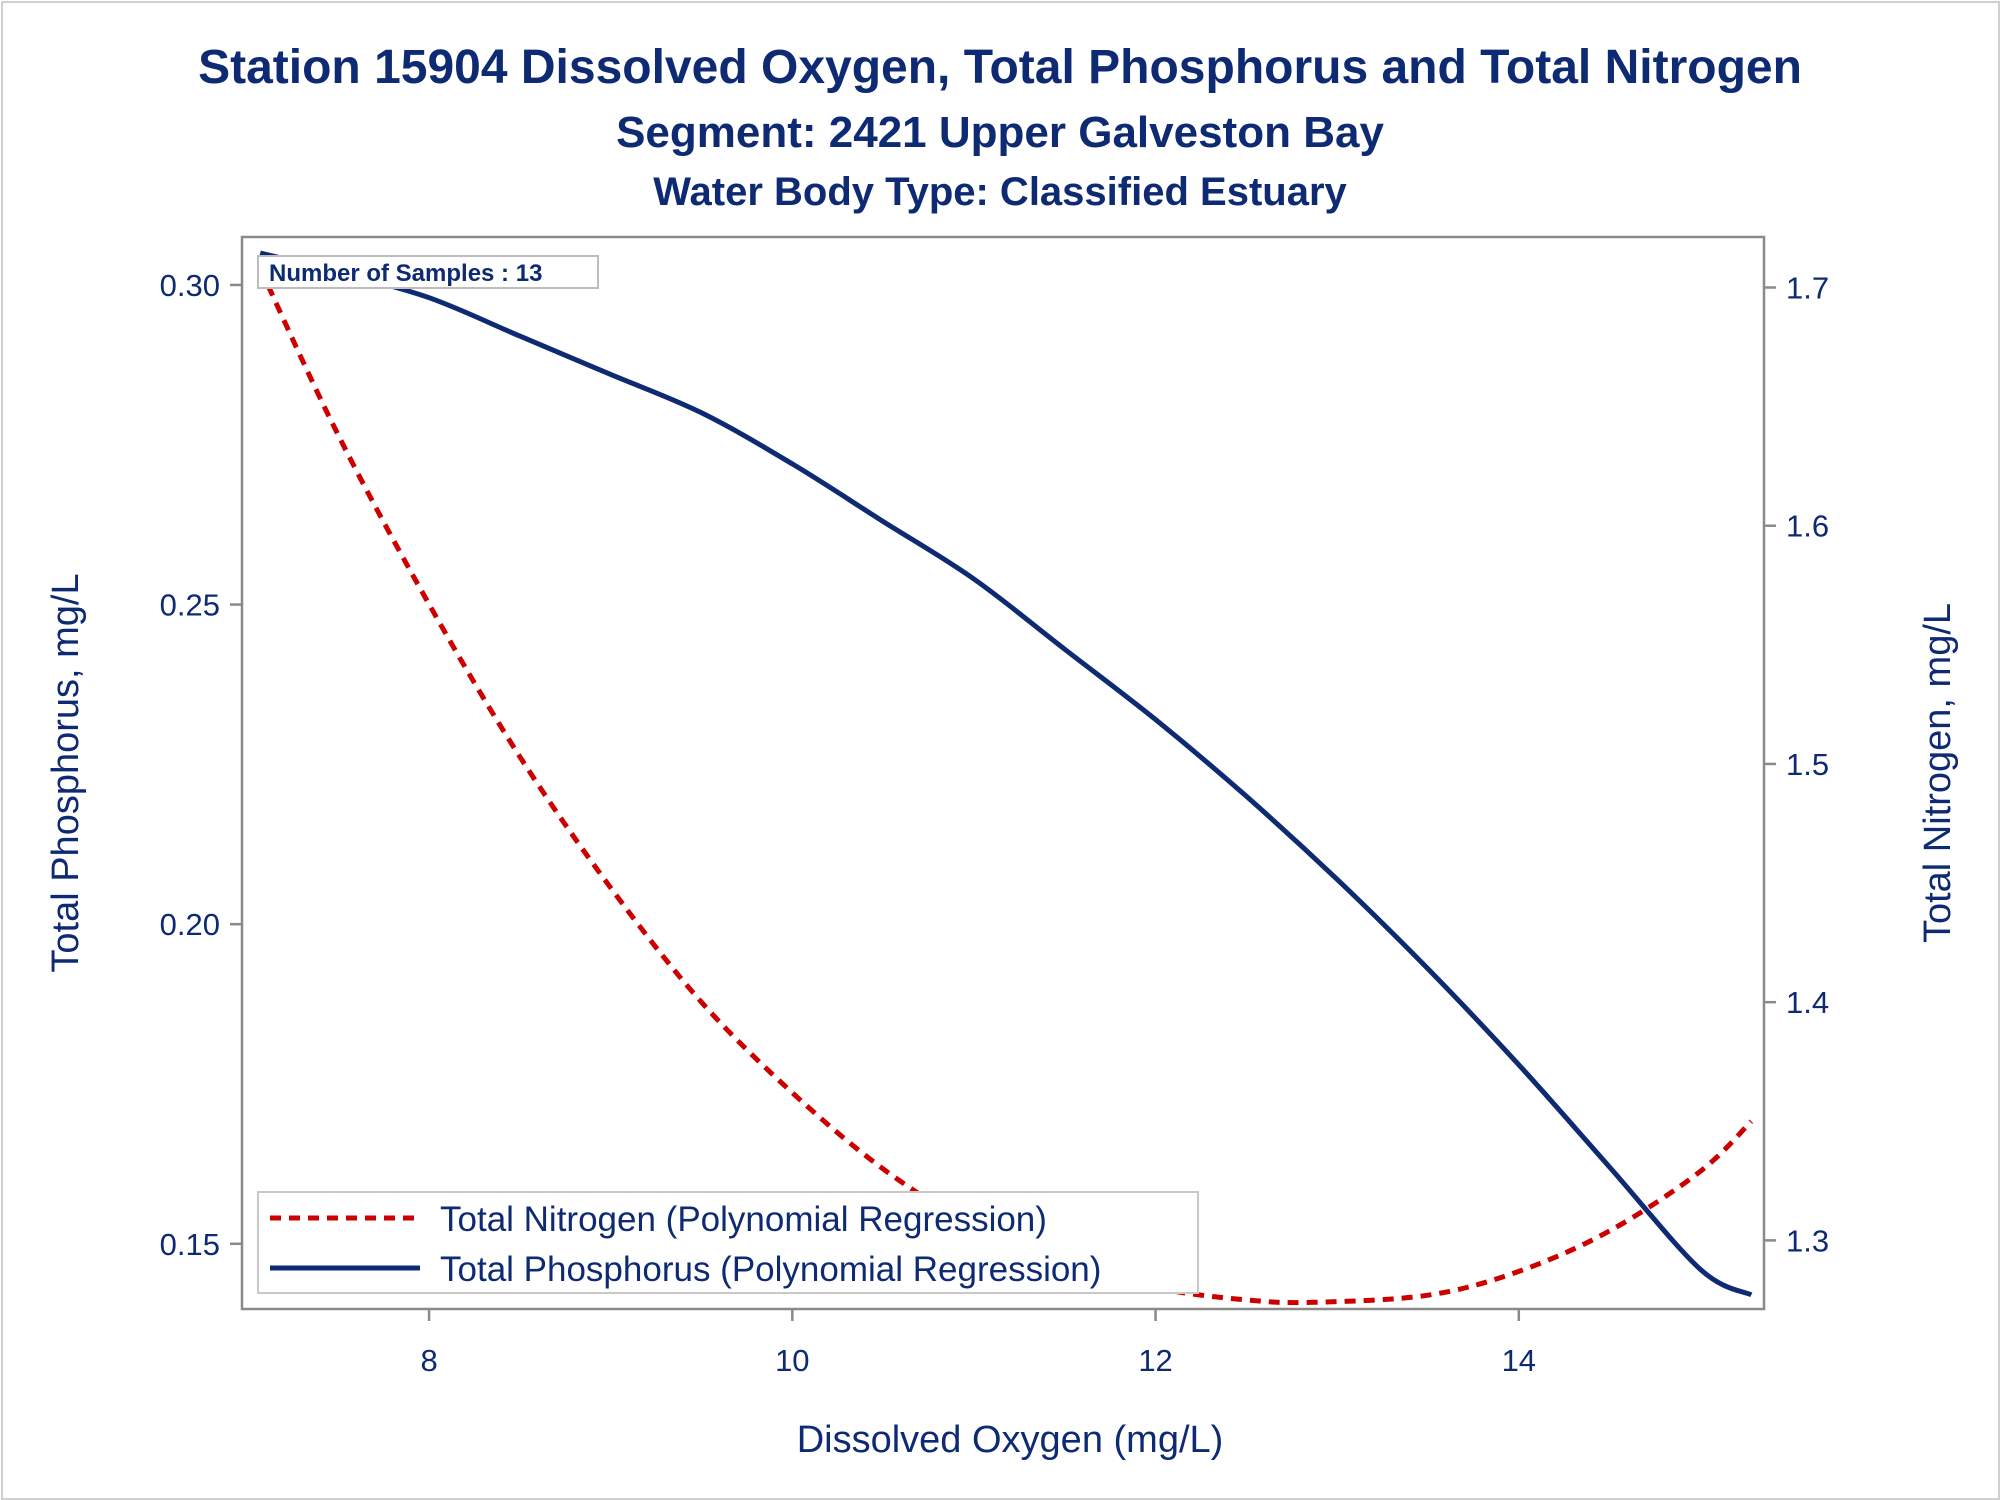 This screenshot has height=1500, width=2000. Describe the element at coordinates (190, 285) in the screenshot. I see `y-left-tick-label: 0.30` at that location.